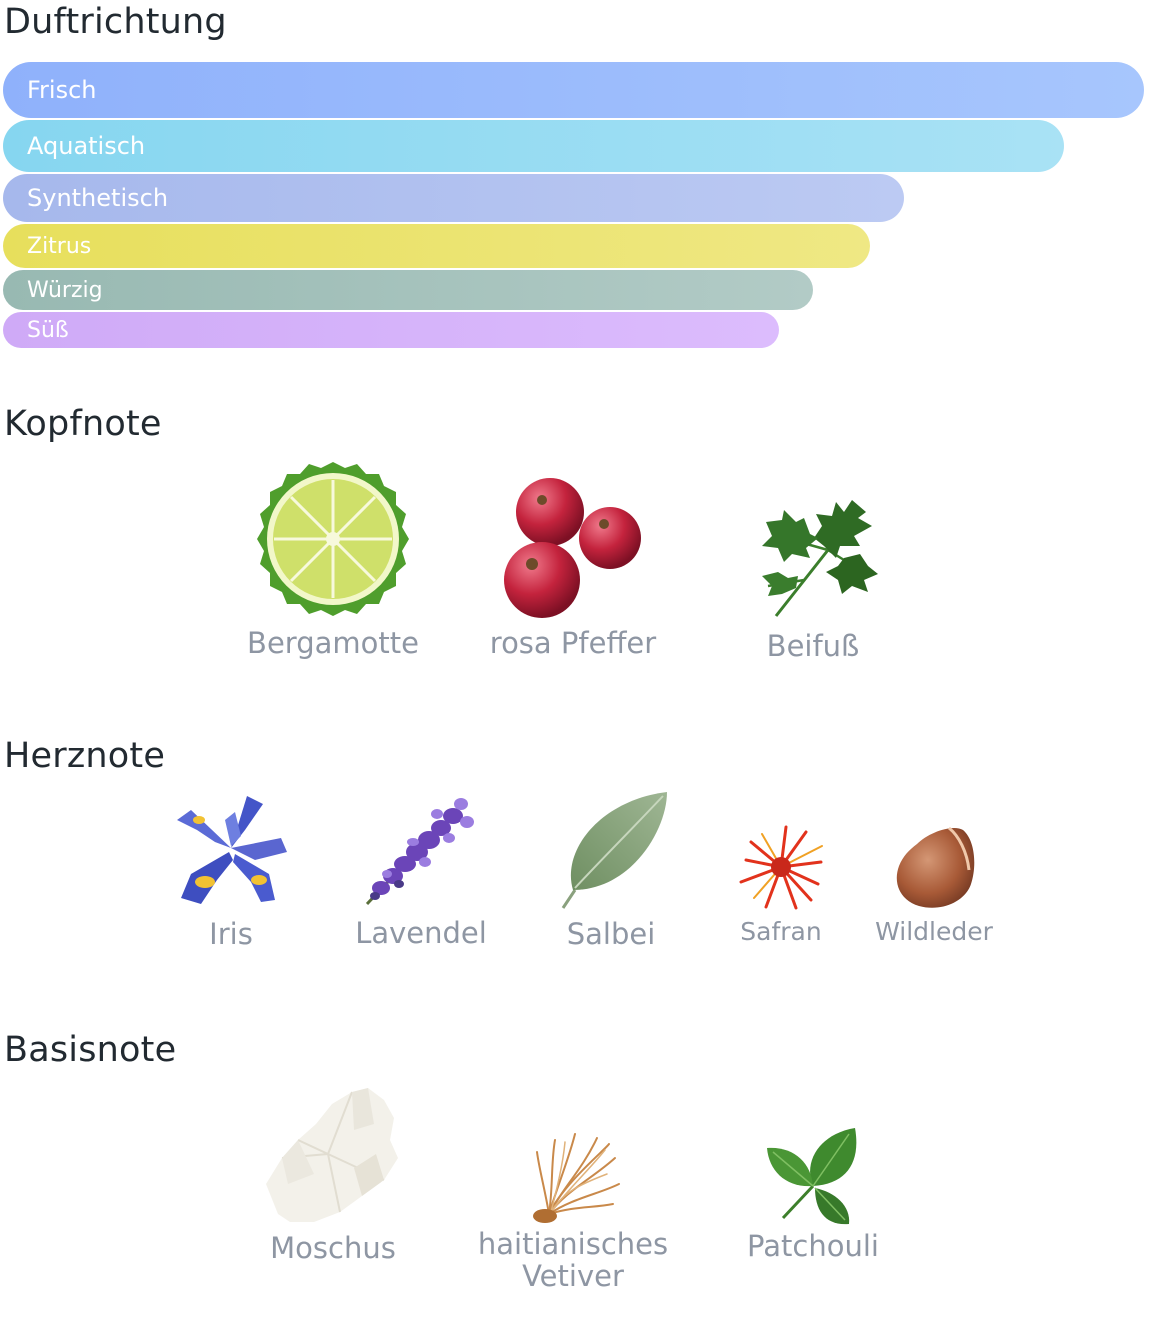 The width and height of the screenshot is (1150, 1322). Describe the element at coordinates (573, 643) in the screenshot. I see `note-label: rosa Pfeffer` at that location.